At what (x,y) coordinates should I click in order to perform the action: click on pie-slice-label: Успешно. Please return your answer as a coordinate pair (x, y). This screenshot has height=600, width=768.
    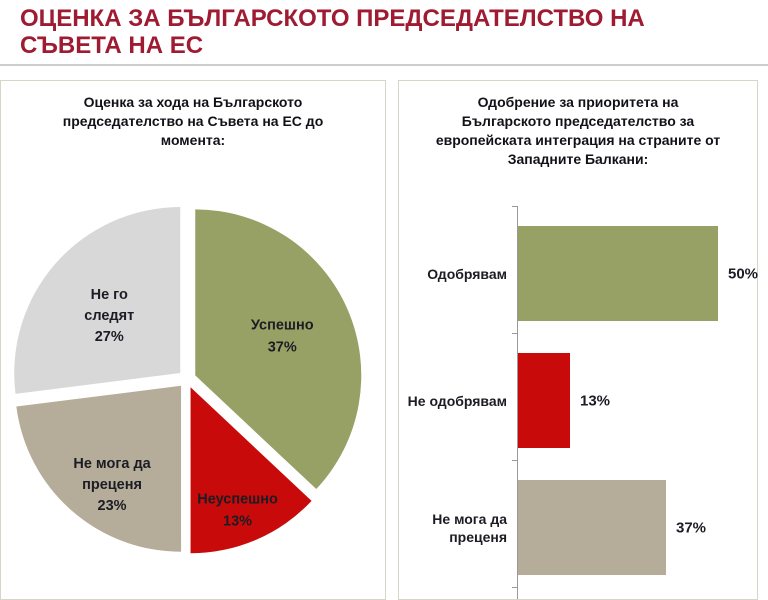
    Looking at the image, I should click on (282, 325).